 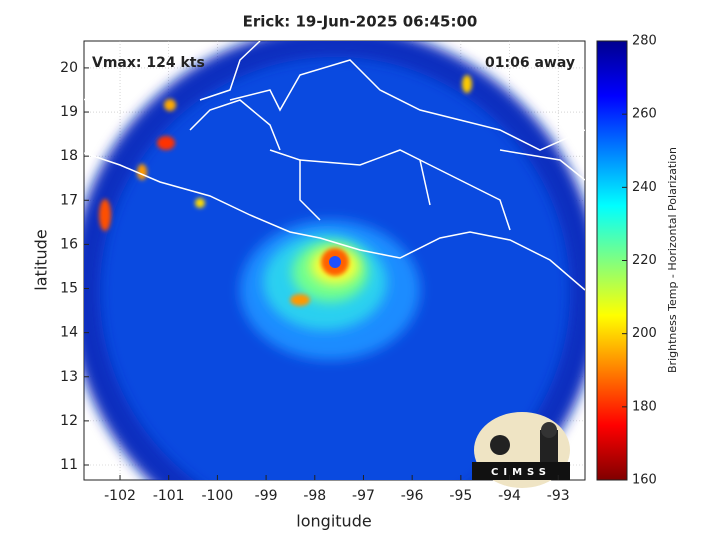 What do you see at coordinates (69, 68) in the screenshot?
I see `y-tick-label: 20` at bounding box center [69, 68].